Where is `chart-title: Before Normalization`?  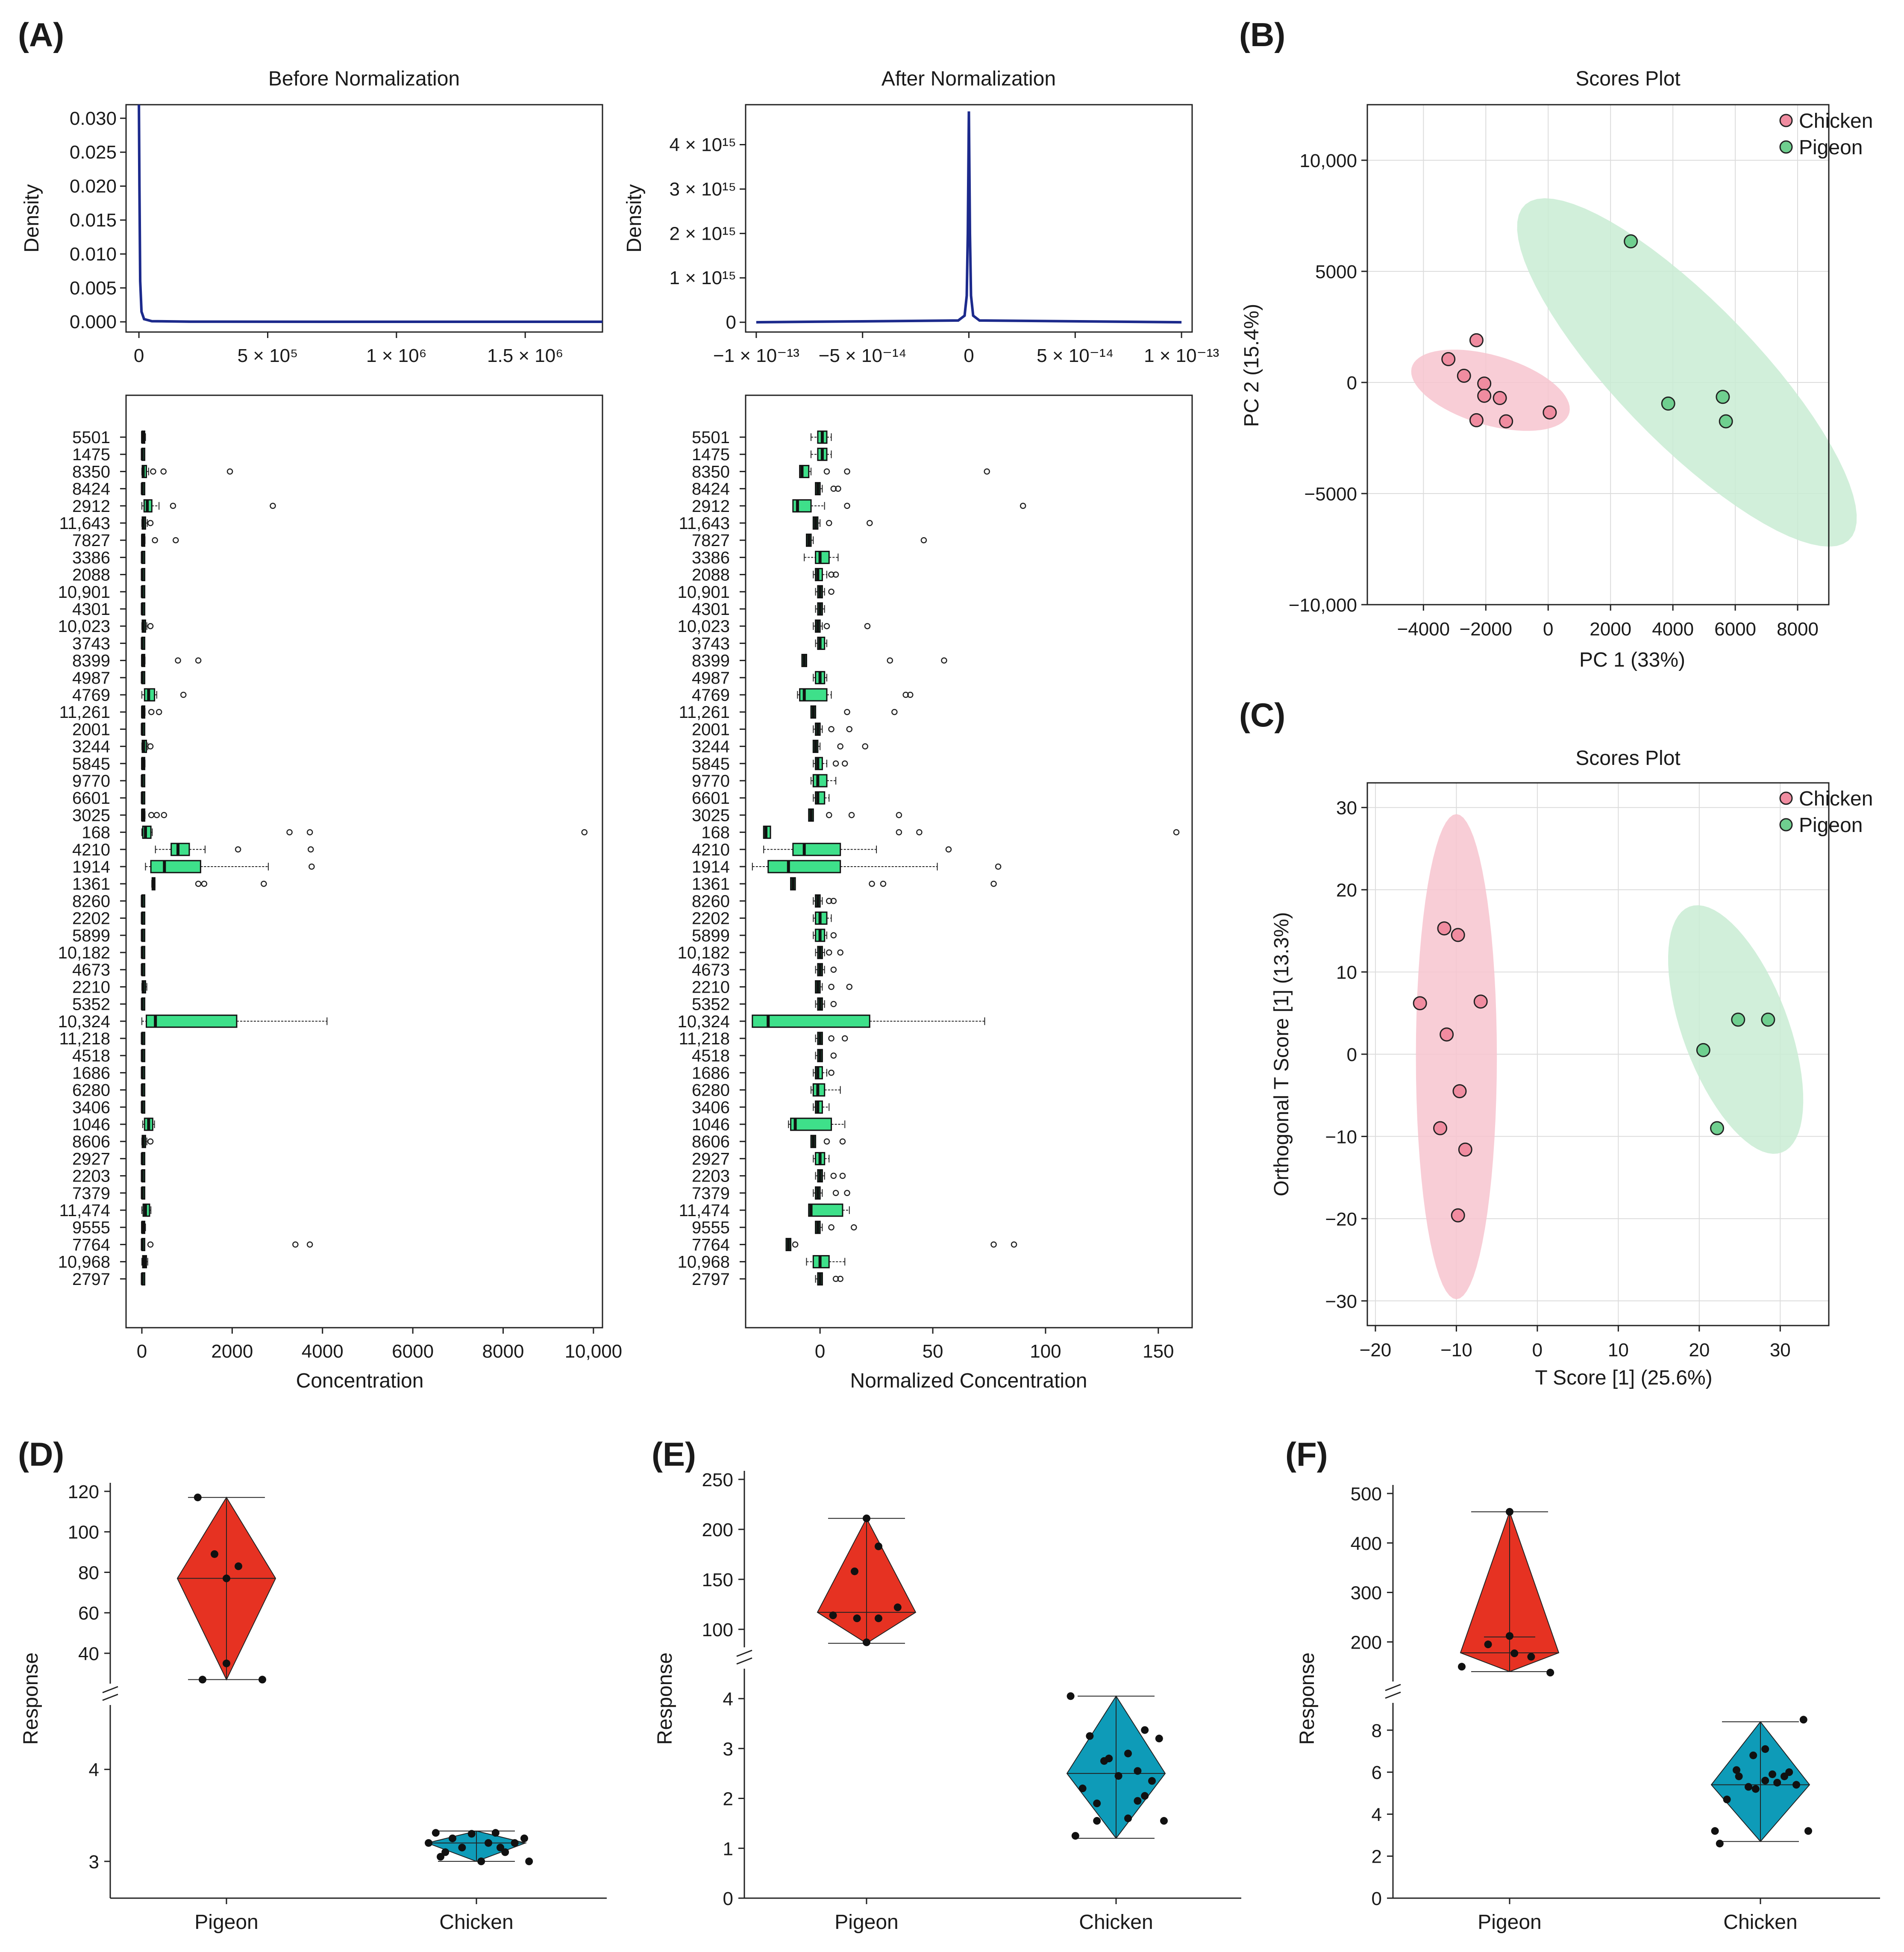 chart-title: Before Normalization is located at coordinates (364, 79).